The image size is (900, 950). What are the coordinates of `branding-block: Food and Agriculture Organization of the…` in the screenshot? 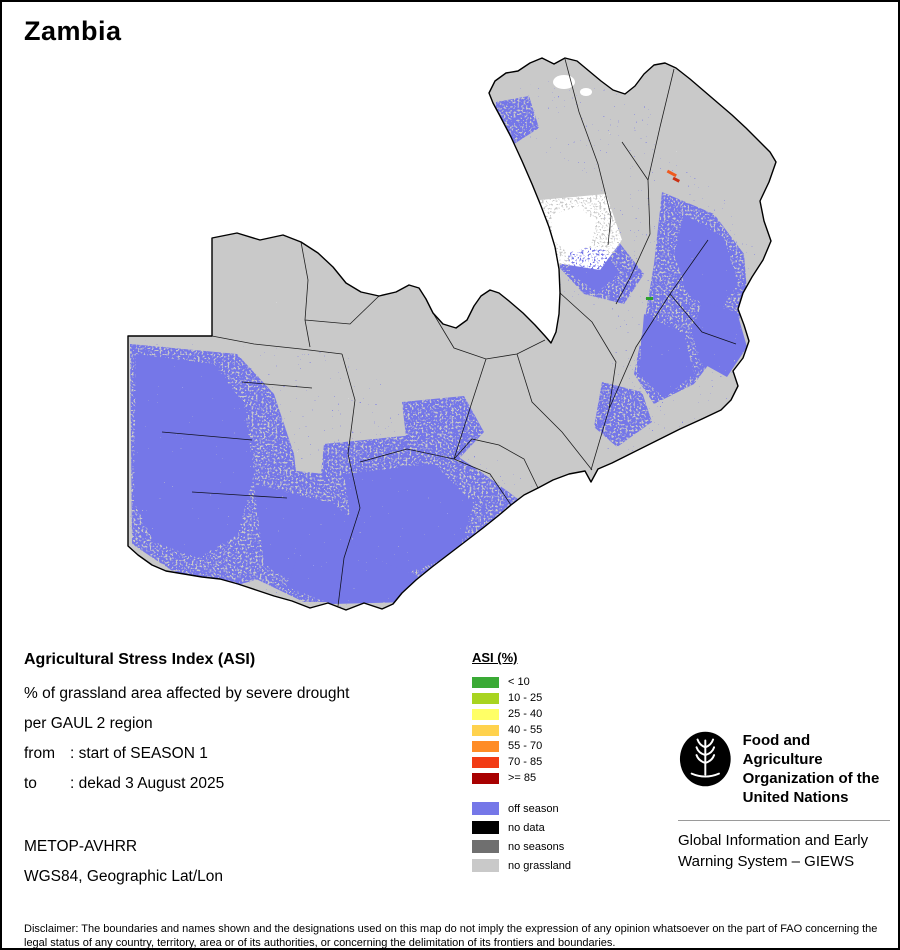 It's located at (784, 800).